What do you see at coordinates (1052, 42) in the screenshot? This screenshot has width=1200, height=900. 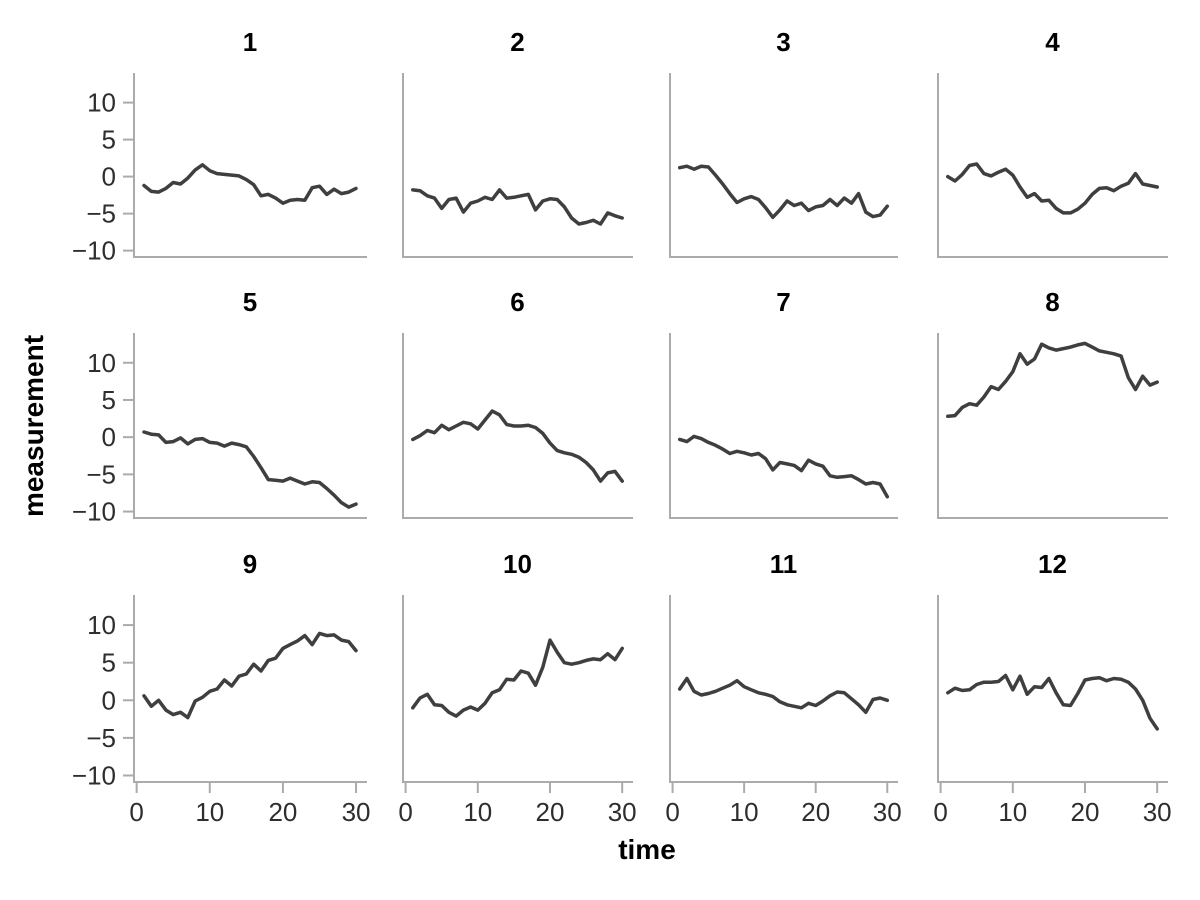 I see `facet-strip-label-4: 4` at bounding box center [1052, 42].